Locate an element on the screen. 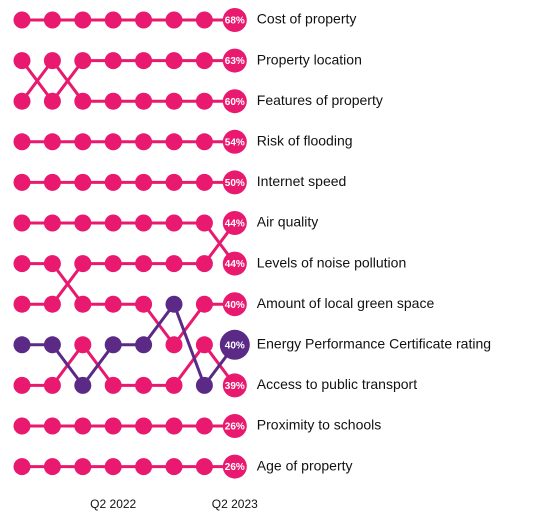 The image size is (550, 515). series-name: Cost of property is located at coordinates (307, 19).